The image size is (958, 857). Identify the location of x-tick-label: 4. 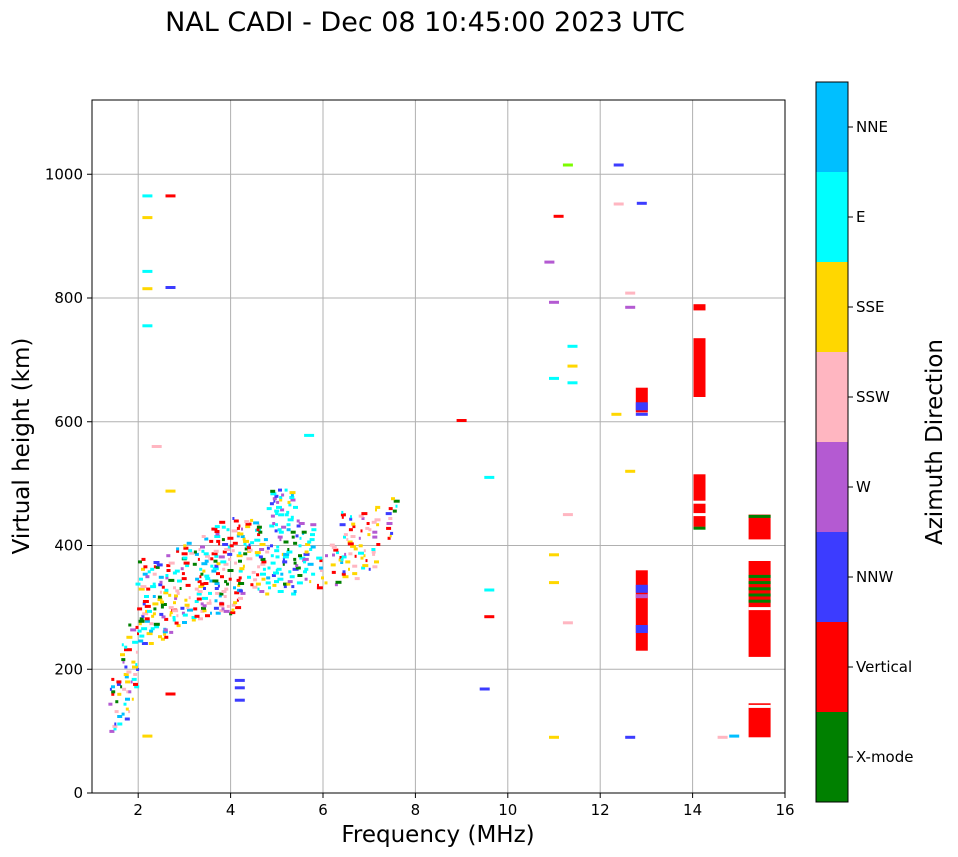
(231, 810).